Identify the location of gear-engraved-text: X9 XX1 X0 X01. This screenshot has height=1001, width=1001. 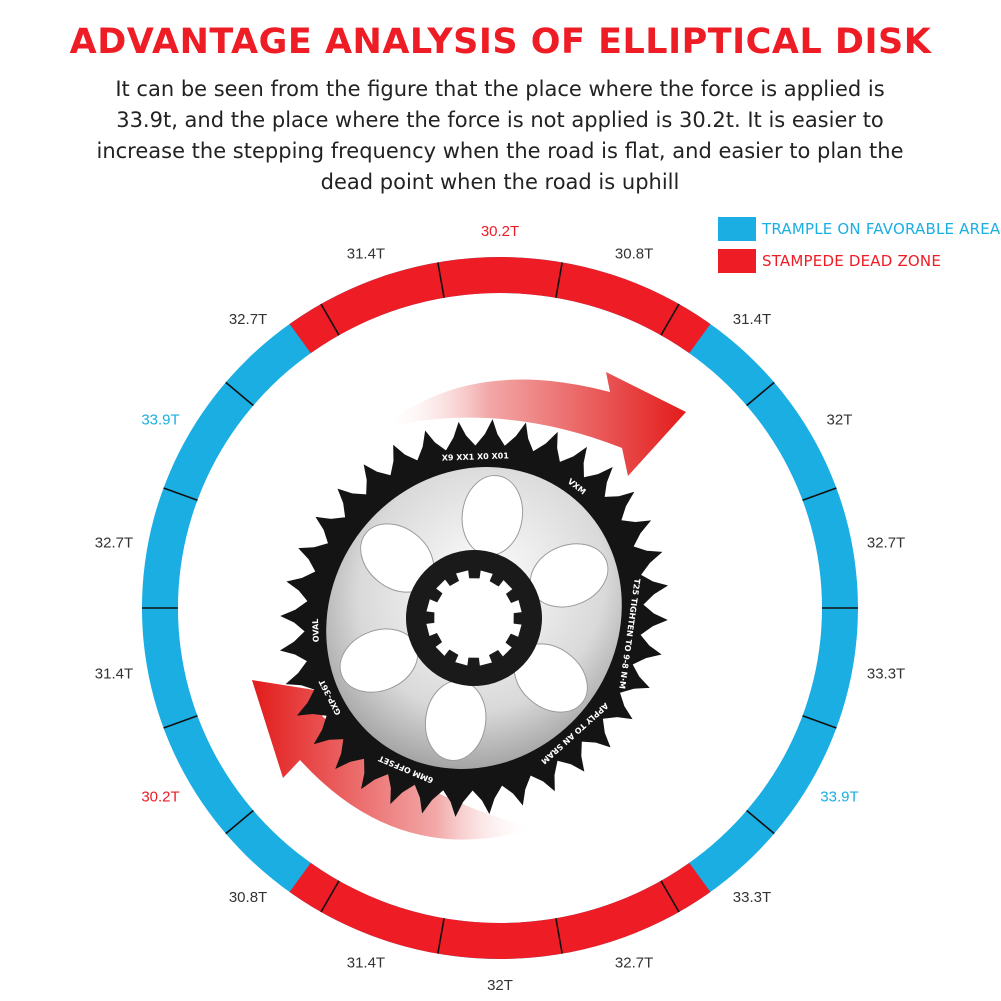
(476, 456).